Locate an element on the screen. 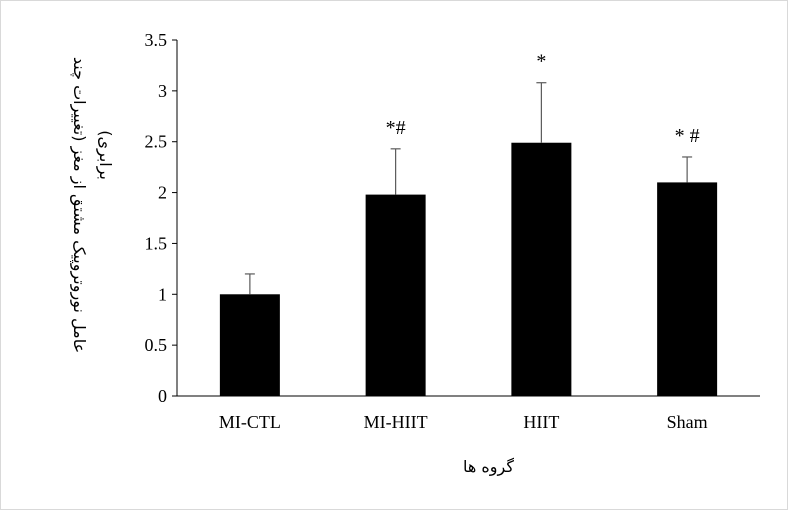 This screenshot has height=510, width=788. y-axis-title-line: برابری) is located at coordinates (105, 155).